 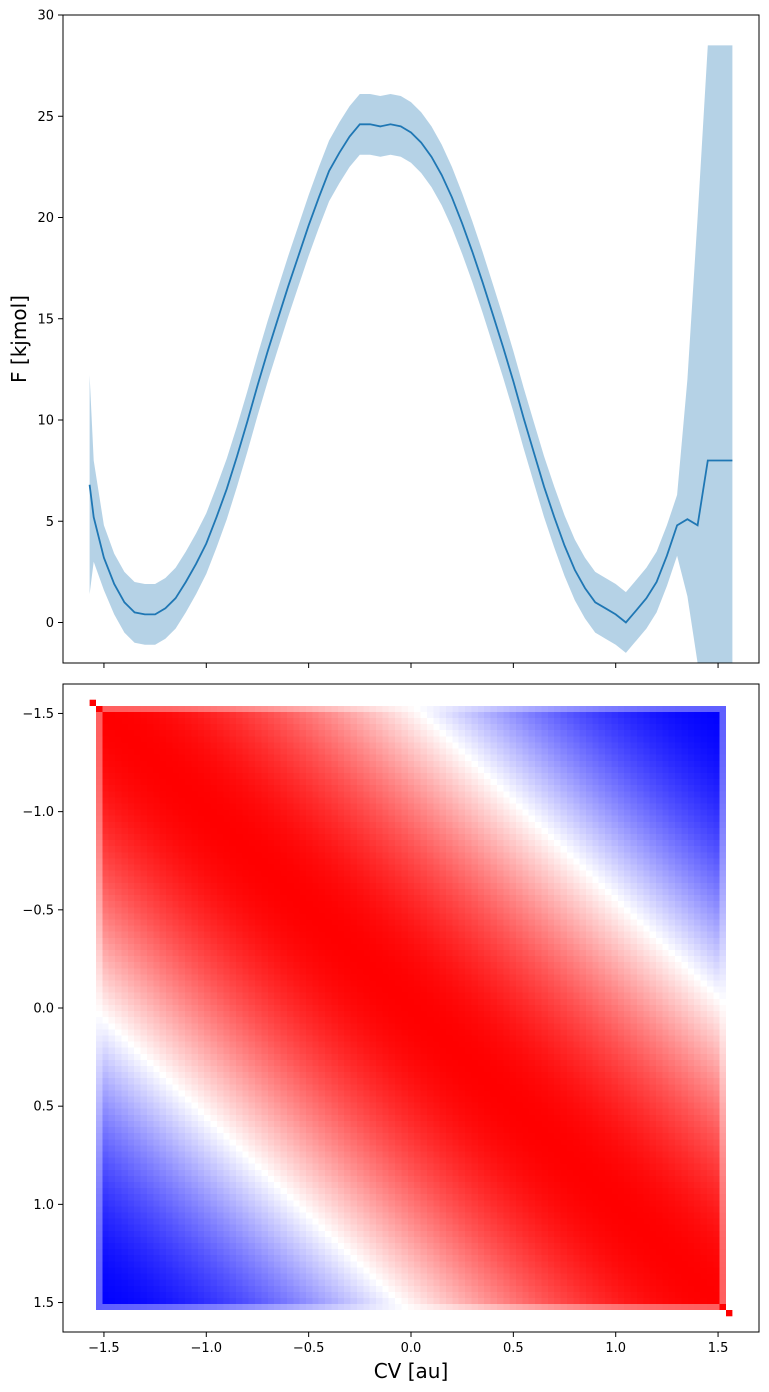 I want to click on y-tick-label: 15, so click(x=45, y=319).